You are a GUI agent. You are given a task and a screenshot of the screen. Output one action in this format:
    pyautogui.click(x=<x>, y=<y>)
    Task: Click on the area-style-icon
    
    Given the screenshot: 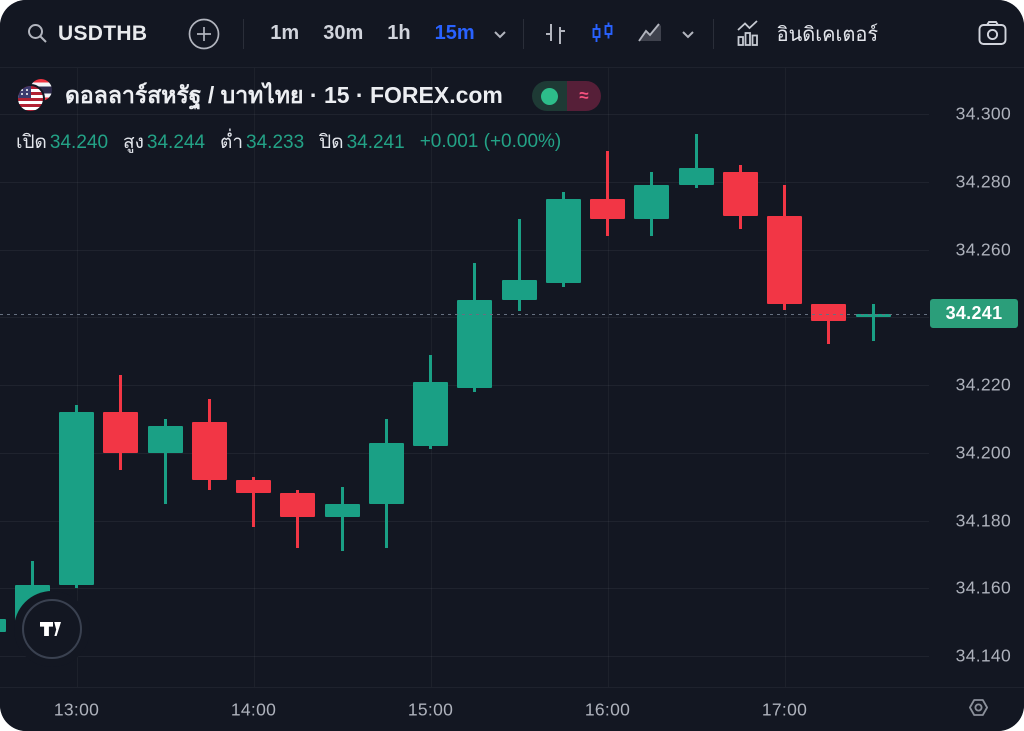 What is the action you would take?
    pyautogui.click(x=650, y=33)
    